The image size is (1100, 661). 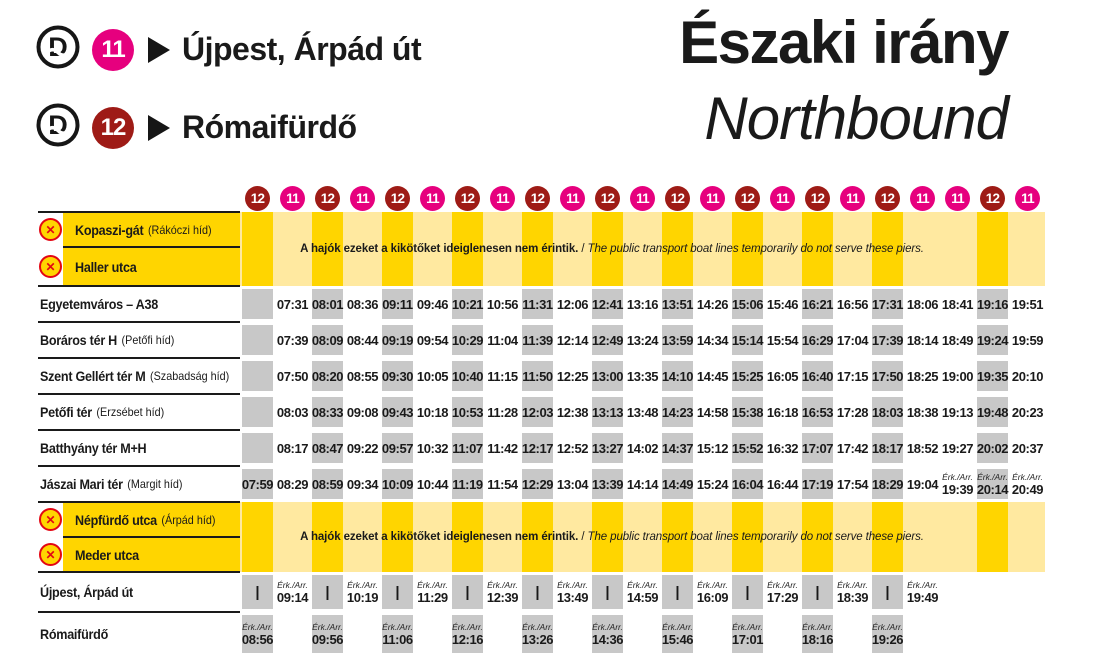 What do you see at coordinates (572, 448) in the screenshot?
I see `departure-time: 12:52` at bounding box center [572, 448].